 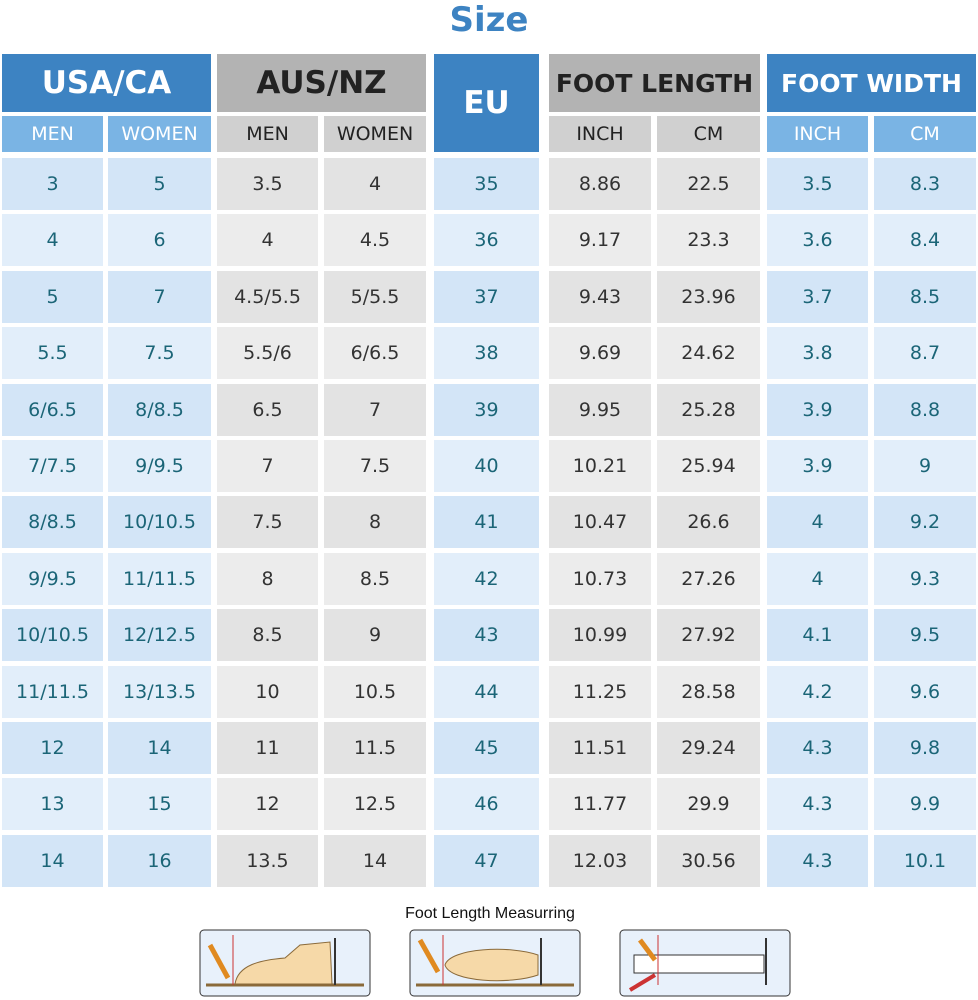 I want to click on table-cell: 11.51, so click(x=600, y=748).